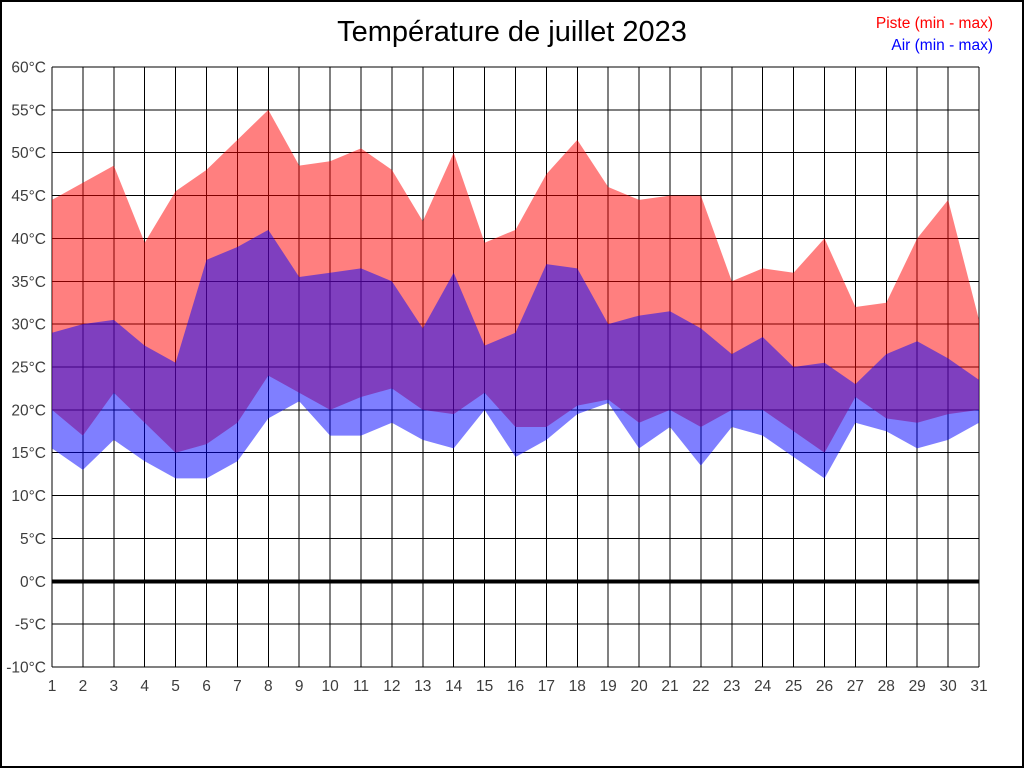 This screenshot has height=768, width=1024. Describe the element at coordinates (546, 686) in the screenshot. I see `x-tick-label: 17` at that location.